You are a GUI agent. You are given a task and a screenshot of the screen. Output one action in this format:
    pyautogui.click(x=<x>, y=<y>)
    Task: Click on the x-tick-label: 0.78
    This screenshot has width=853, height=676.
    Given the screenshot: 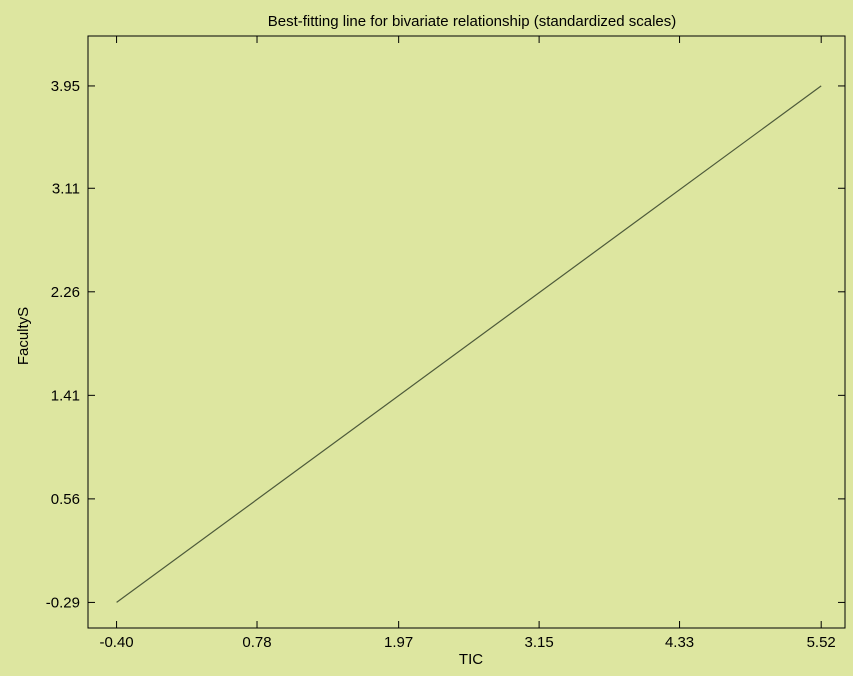 What is the action you would take?
    pyautogui.click(x=256, y=642)
    